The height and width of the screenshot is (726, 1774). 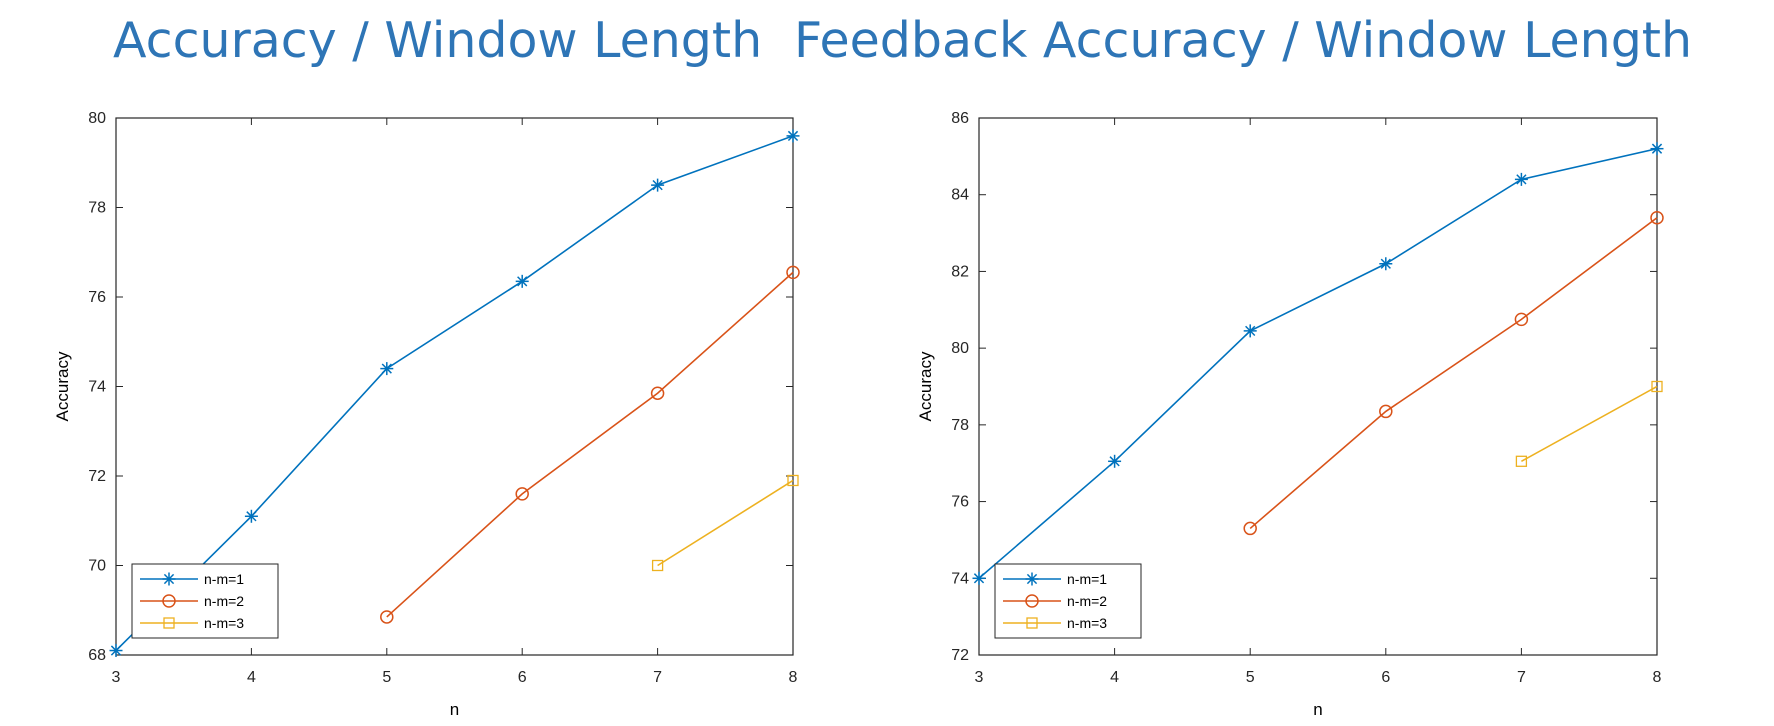 What do you see at coordinates (960, 271) in the screenshot?
I see `y-tick-label: 82` at bounding box center [960, 271].